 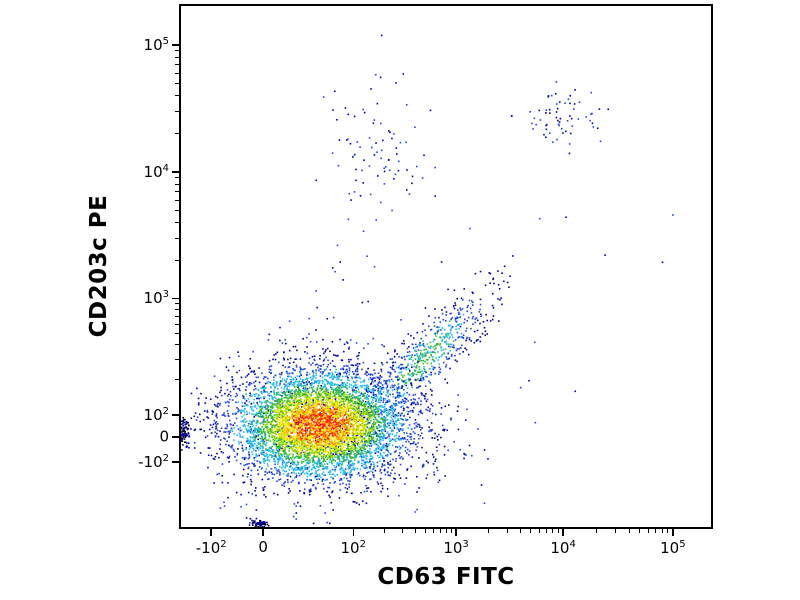 I want to click on y-axis-label: CD203c PE, so click(x=99, y=266).